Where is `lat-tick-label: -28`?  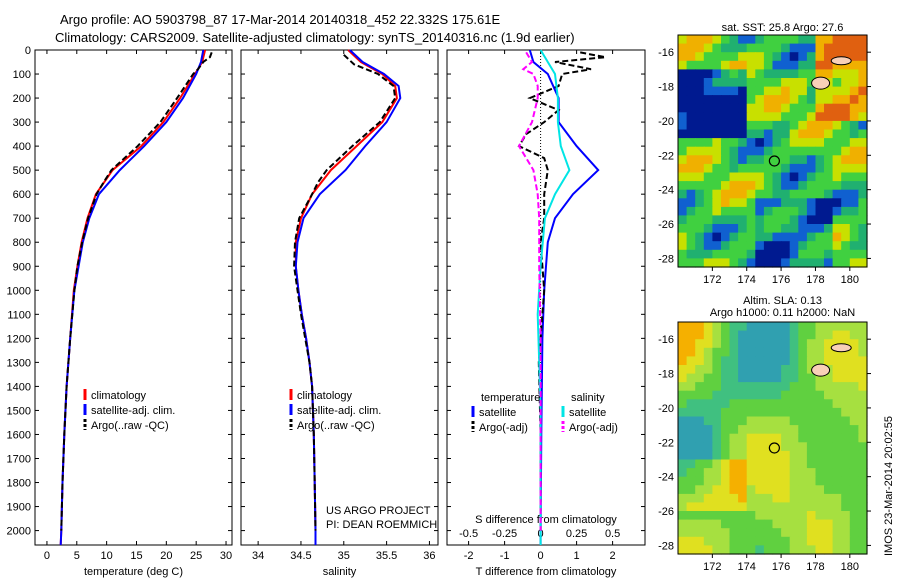
lat-tick-label: -28 is located at coordinates (666, 546).